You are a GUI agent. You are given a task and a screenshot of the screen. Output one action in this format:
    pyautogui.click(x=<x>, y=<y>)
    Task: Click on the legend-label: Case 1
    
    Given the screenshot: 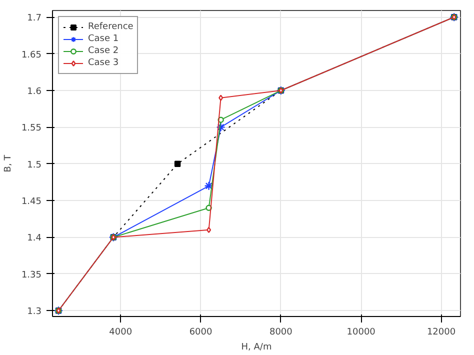 What is the action you would take?
    pyautogui.click(x=103, y=39)
    